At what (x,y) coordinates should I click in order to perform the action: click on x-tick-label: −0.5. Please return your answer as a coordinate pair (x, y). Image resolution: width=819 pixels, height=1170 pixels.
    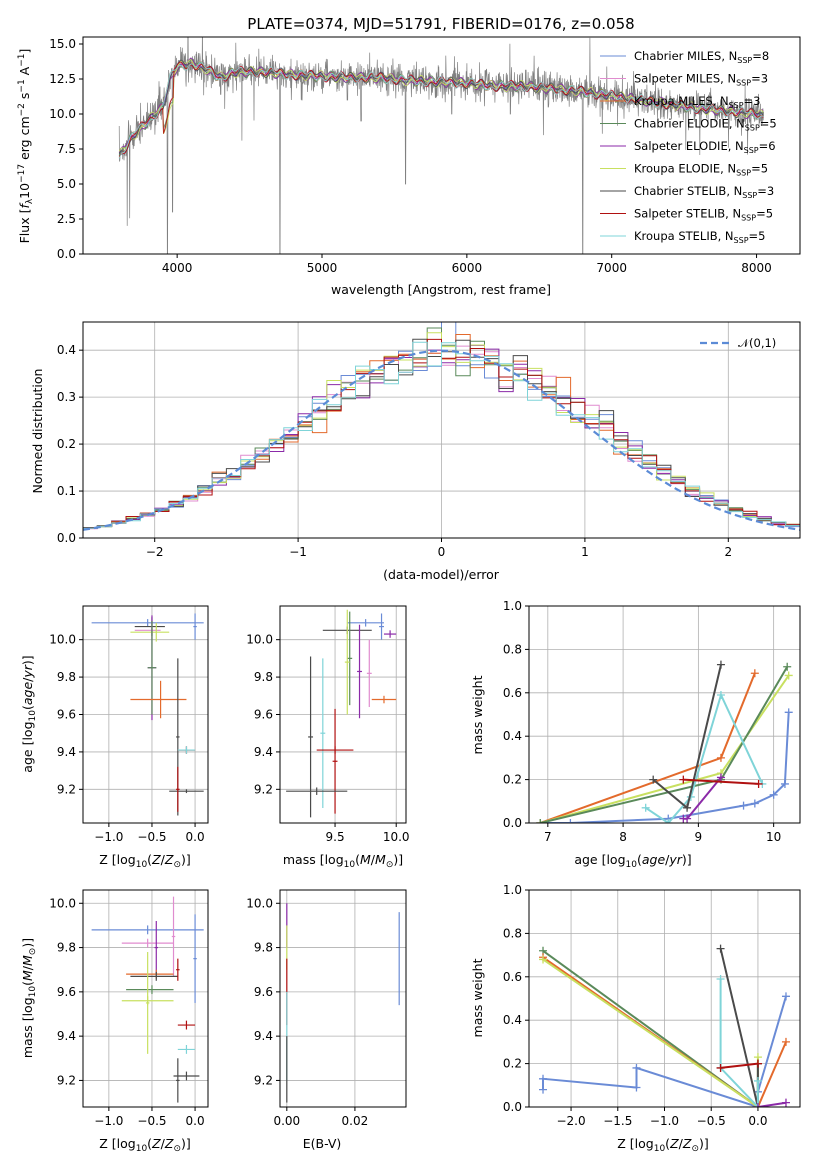
    Looking at the image, I should click on (711, 1121).